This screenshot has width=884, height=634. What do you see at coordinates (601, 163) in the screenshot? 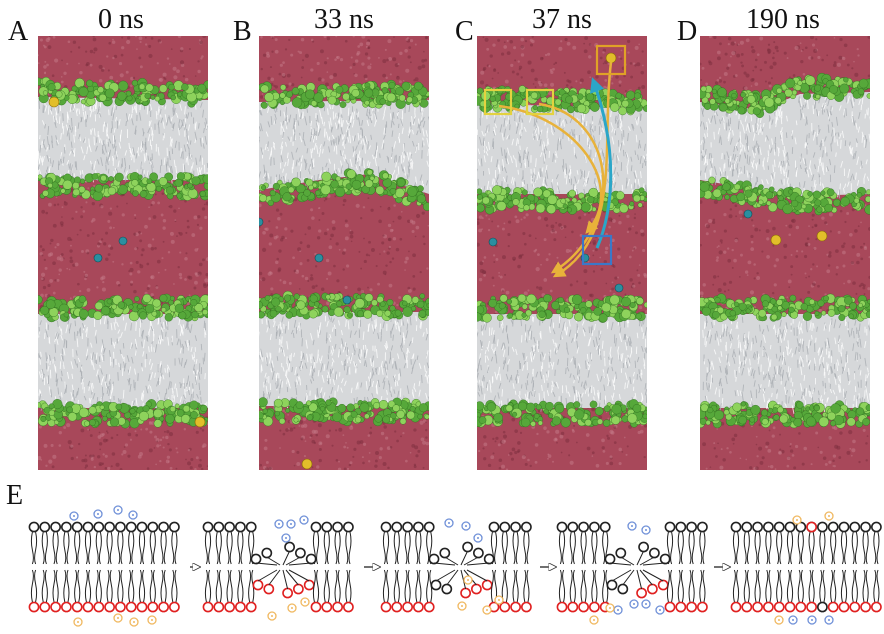
I see `ion-path-arrow-blue` at bounding box center [601, 163].